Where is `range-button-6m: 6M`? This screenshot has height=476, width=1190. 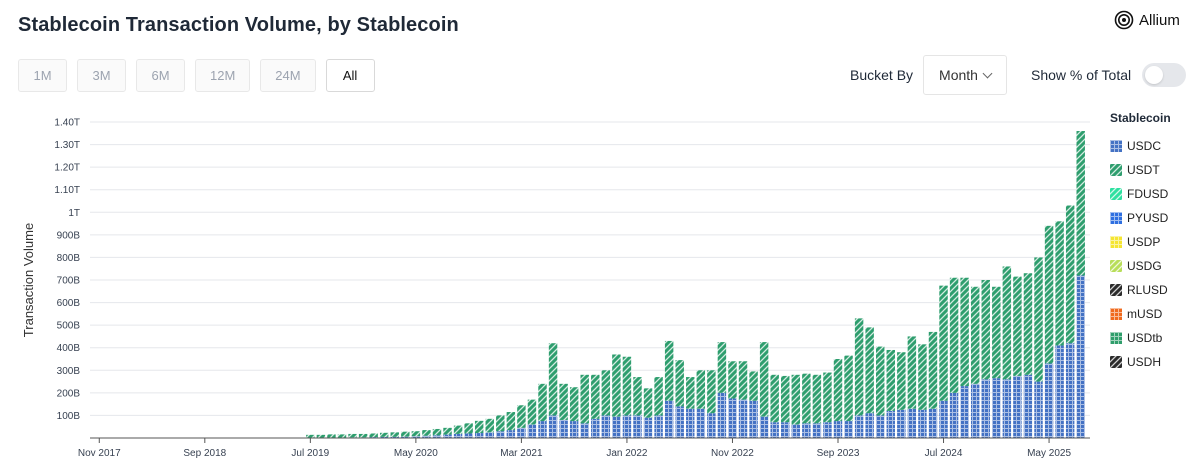 range-button-6m: 6M is located at coordinates (160, 75).